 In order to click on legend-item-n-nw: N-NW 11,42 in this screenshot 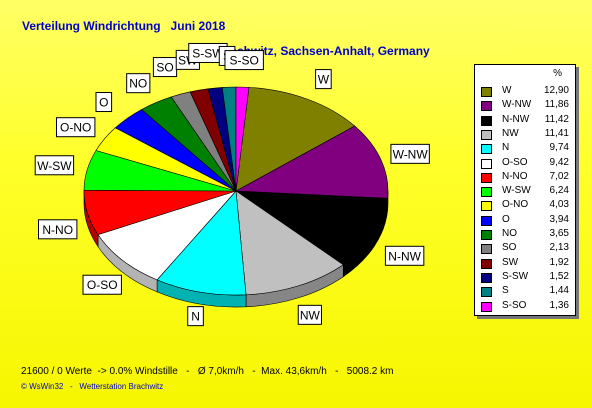, I will do `click(525, 120)`.